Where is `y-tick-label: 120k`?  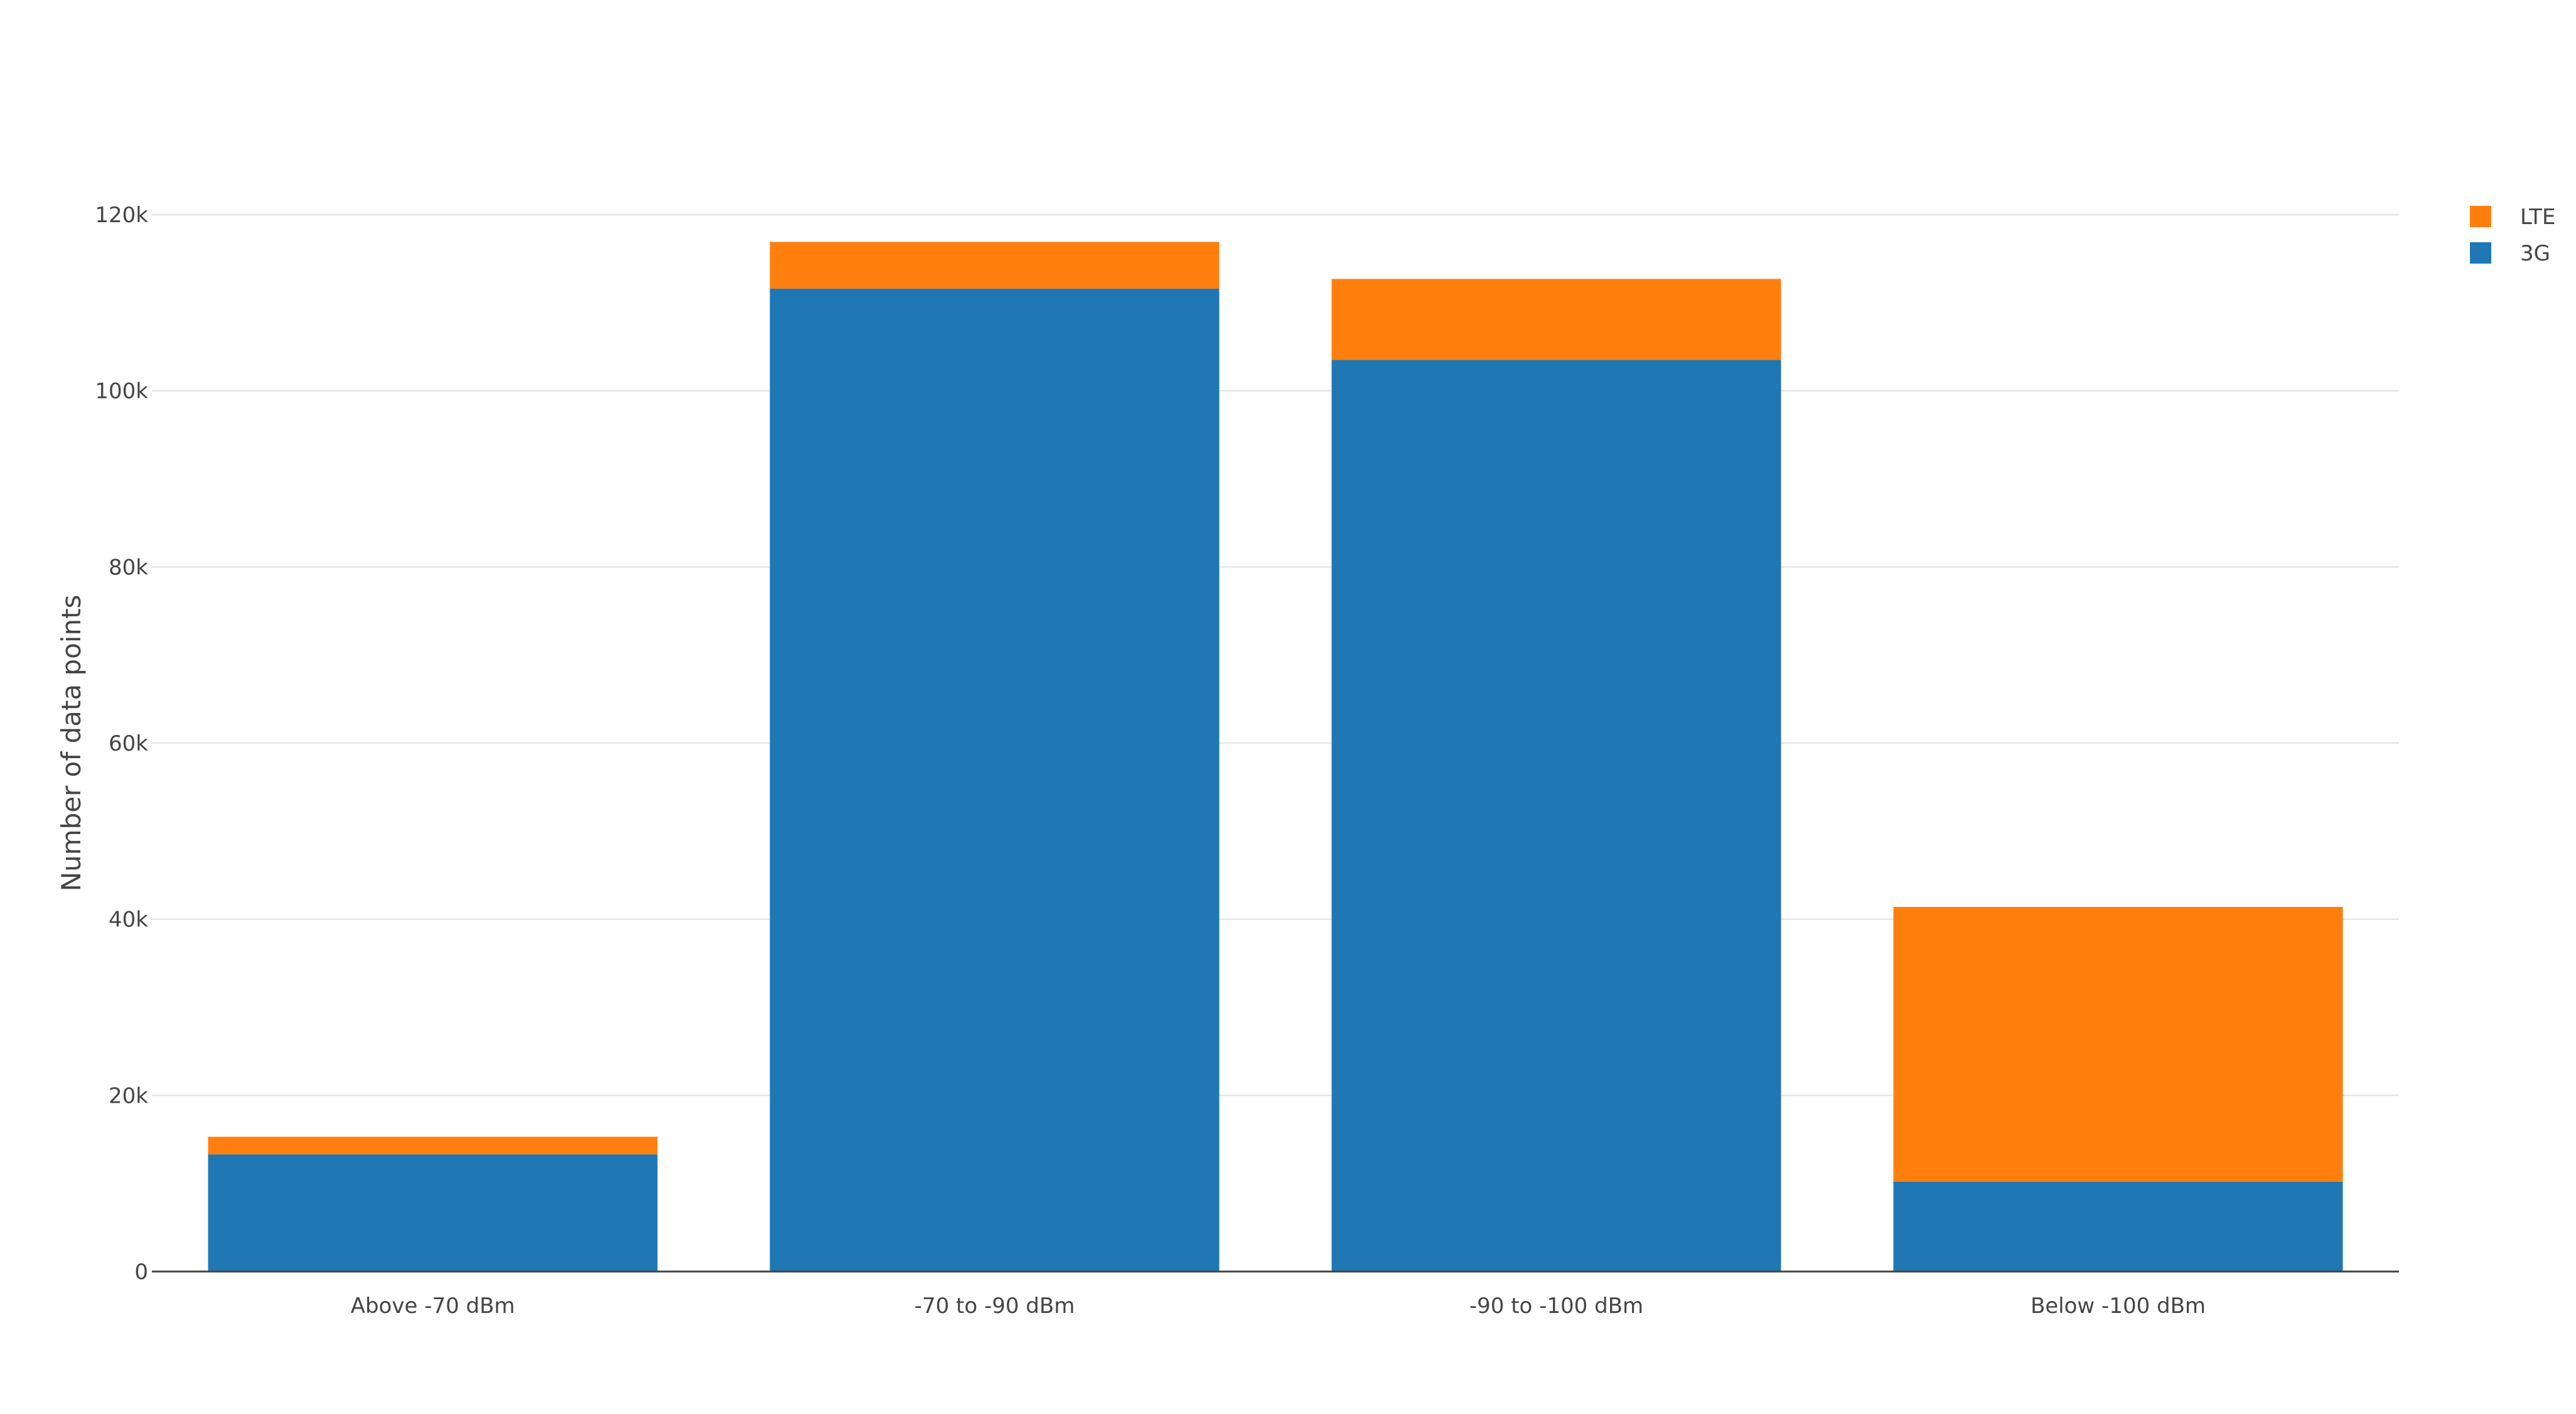
y-tick-label: 120k is located at coordinates (121, 215).